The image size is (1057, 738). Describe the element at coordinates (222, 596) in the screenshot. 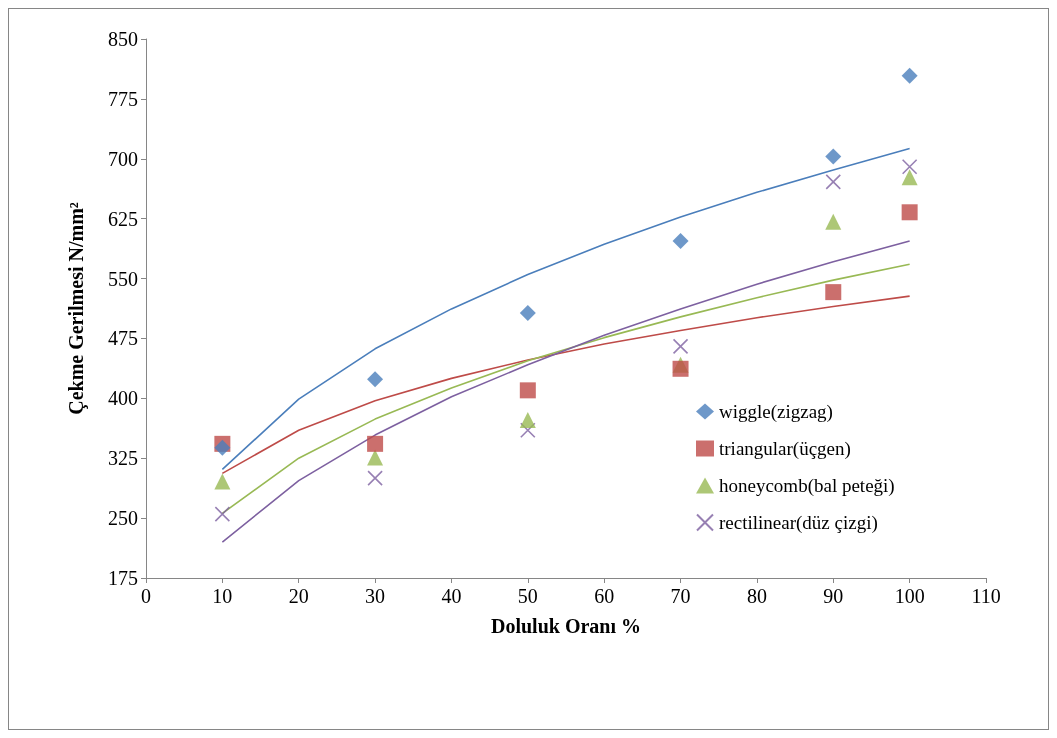

I see `x-tick-label: 10` at that location.